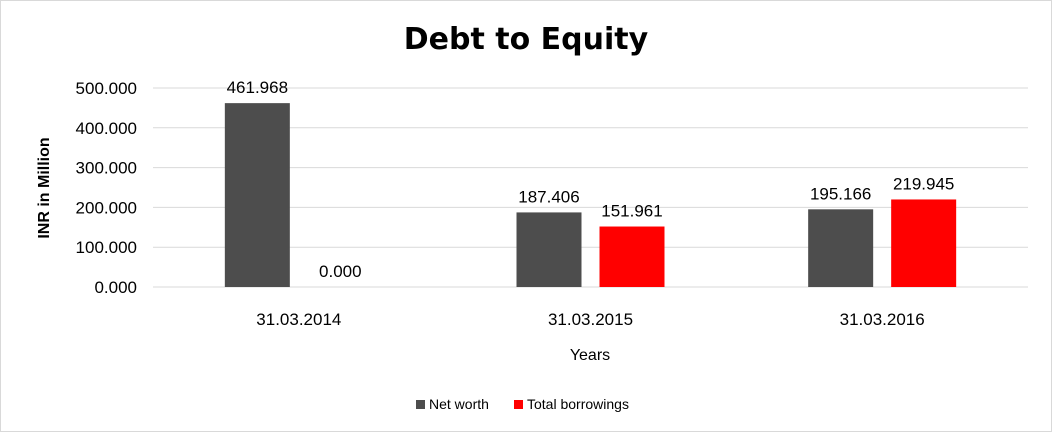 The image size is (1052, 432). What do you see at coordinates (631, 211) in the screenshot?
I see `data-label: 151.961` at bounding box center [631, 211].